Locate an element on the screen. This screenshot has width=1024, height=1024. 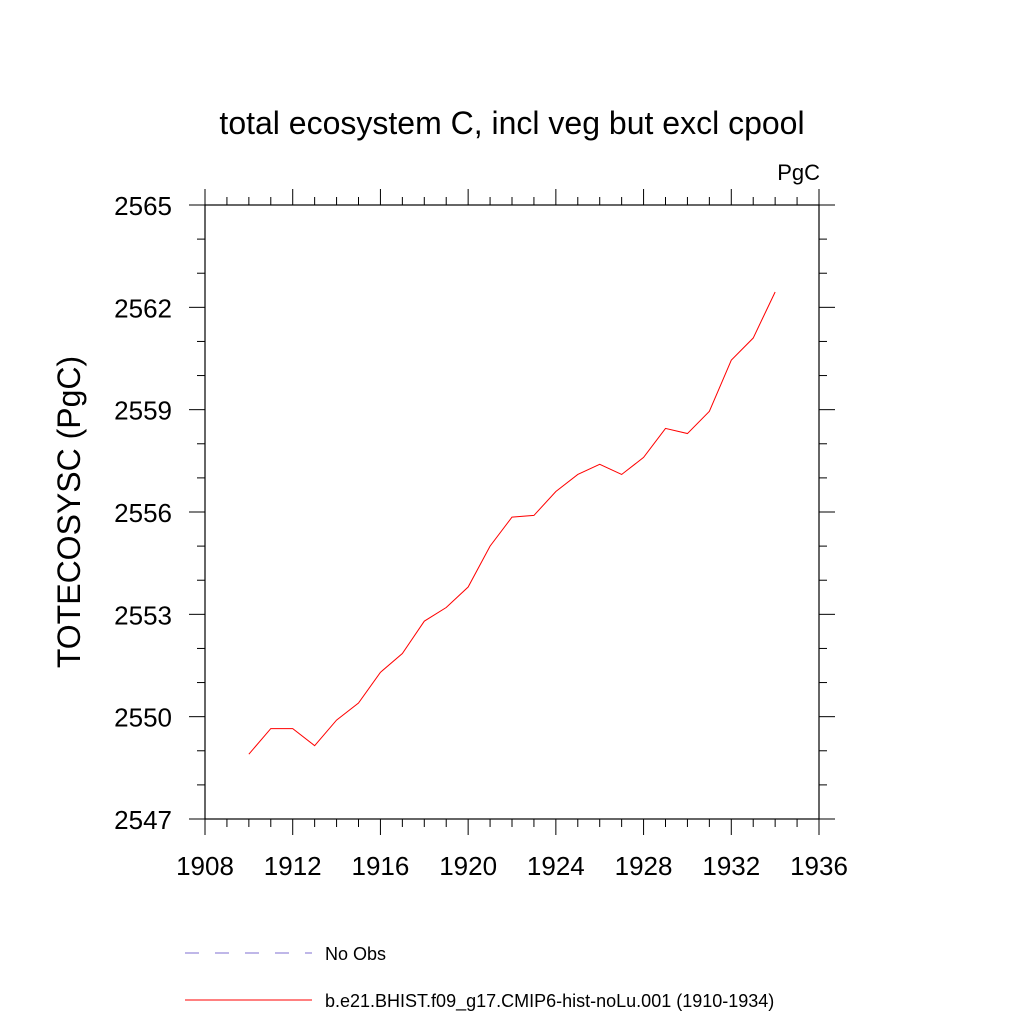
y-tick-label: 2565 is located at coordinates (143, 206).